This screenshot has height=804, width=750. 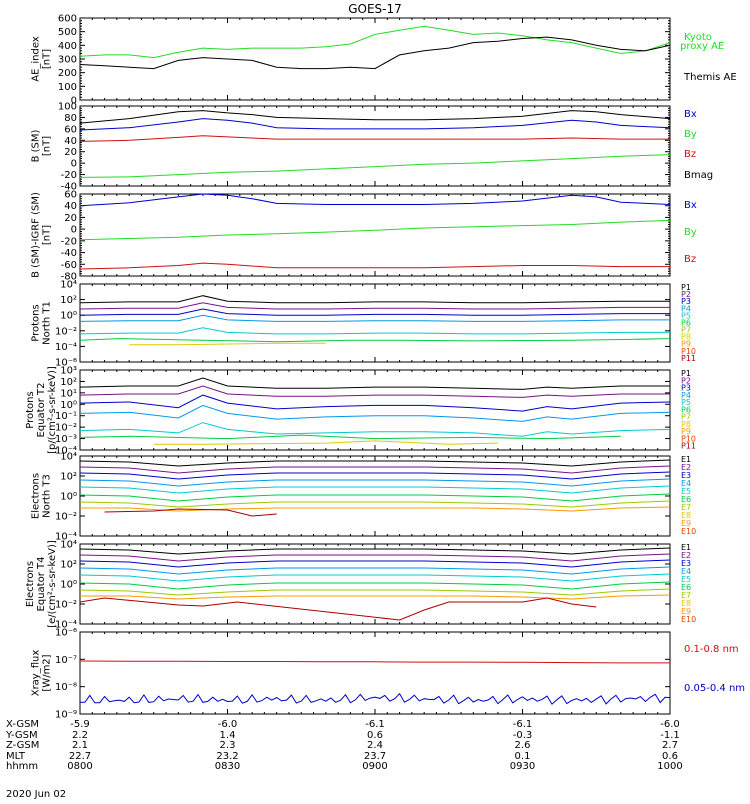 I want to click on figure-title: GOES-17, so click(x=375, y=9).